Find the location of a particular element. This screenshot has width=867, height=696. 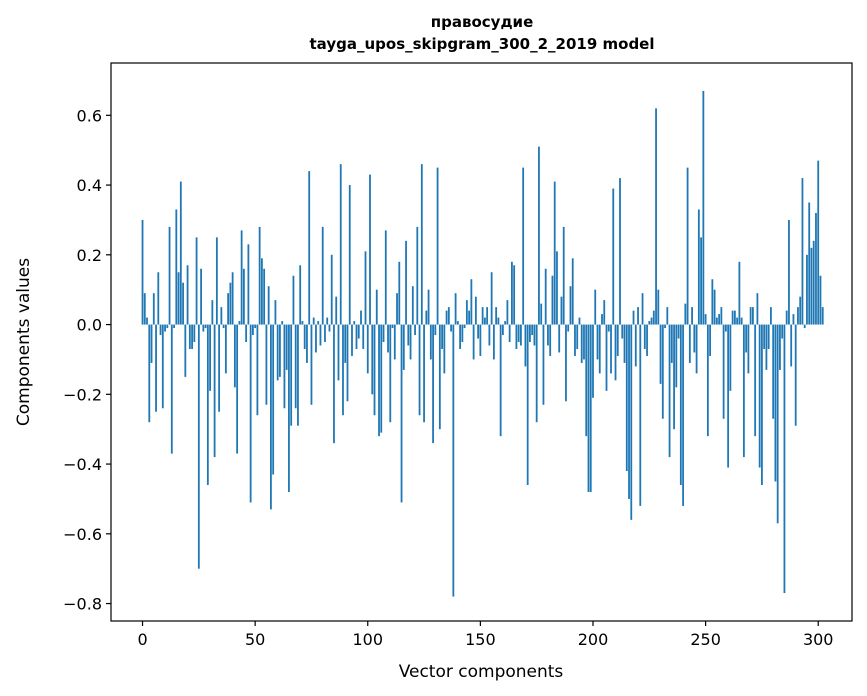

x-tick-label: 300 is located at coordinates (818, 639).